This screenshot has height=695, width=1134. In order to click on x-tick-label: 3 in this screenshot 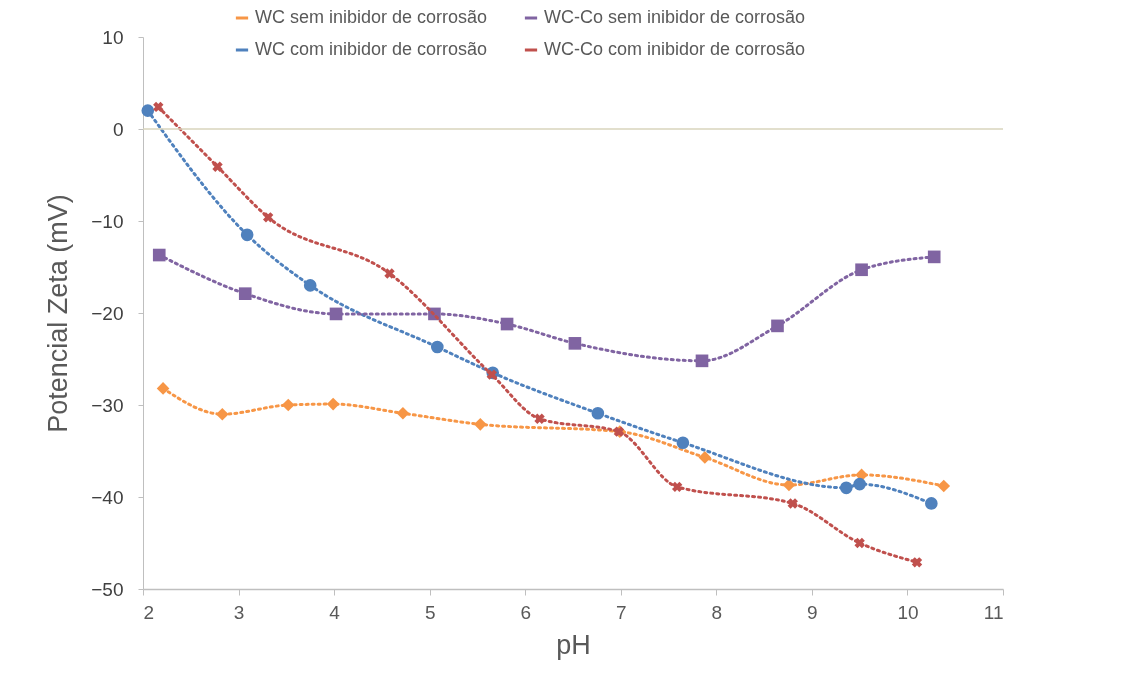, I will do `click(239, 612)`.